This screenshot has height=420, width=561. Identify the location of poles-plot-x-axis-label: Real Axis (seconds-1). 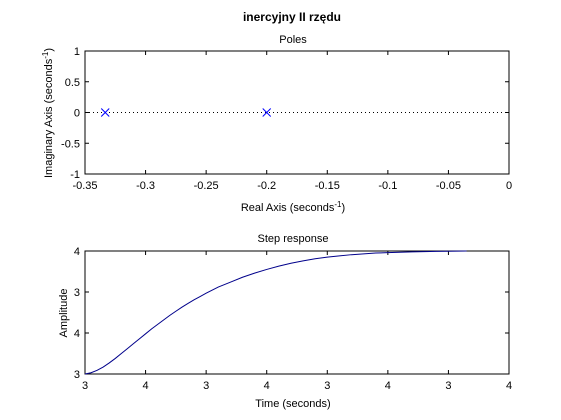
(293, 207).